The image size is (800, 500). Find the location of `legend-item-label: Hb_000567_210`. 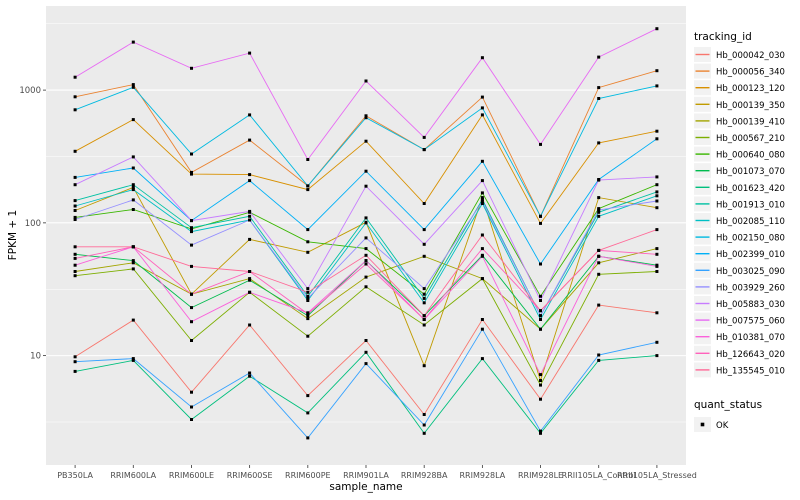

legend-item-label: Hb_000567_210 is located at coordinates (750, 139).